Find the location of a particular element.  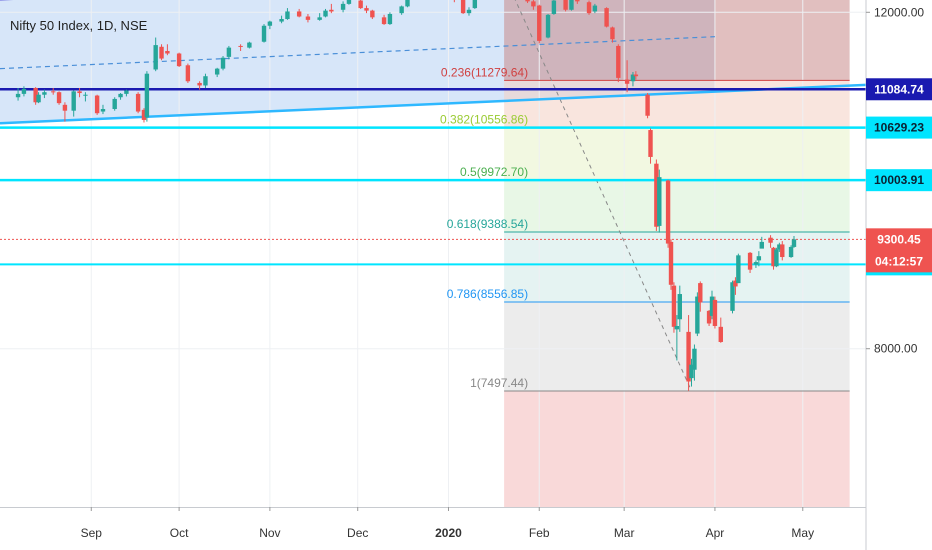

y-tick-label: 8000.00 is located at coordinates (896, 349).